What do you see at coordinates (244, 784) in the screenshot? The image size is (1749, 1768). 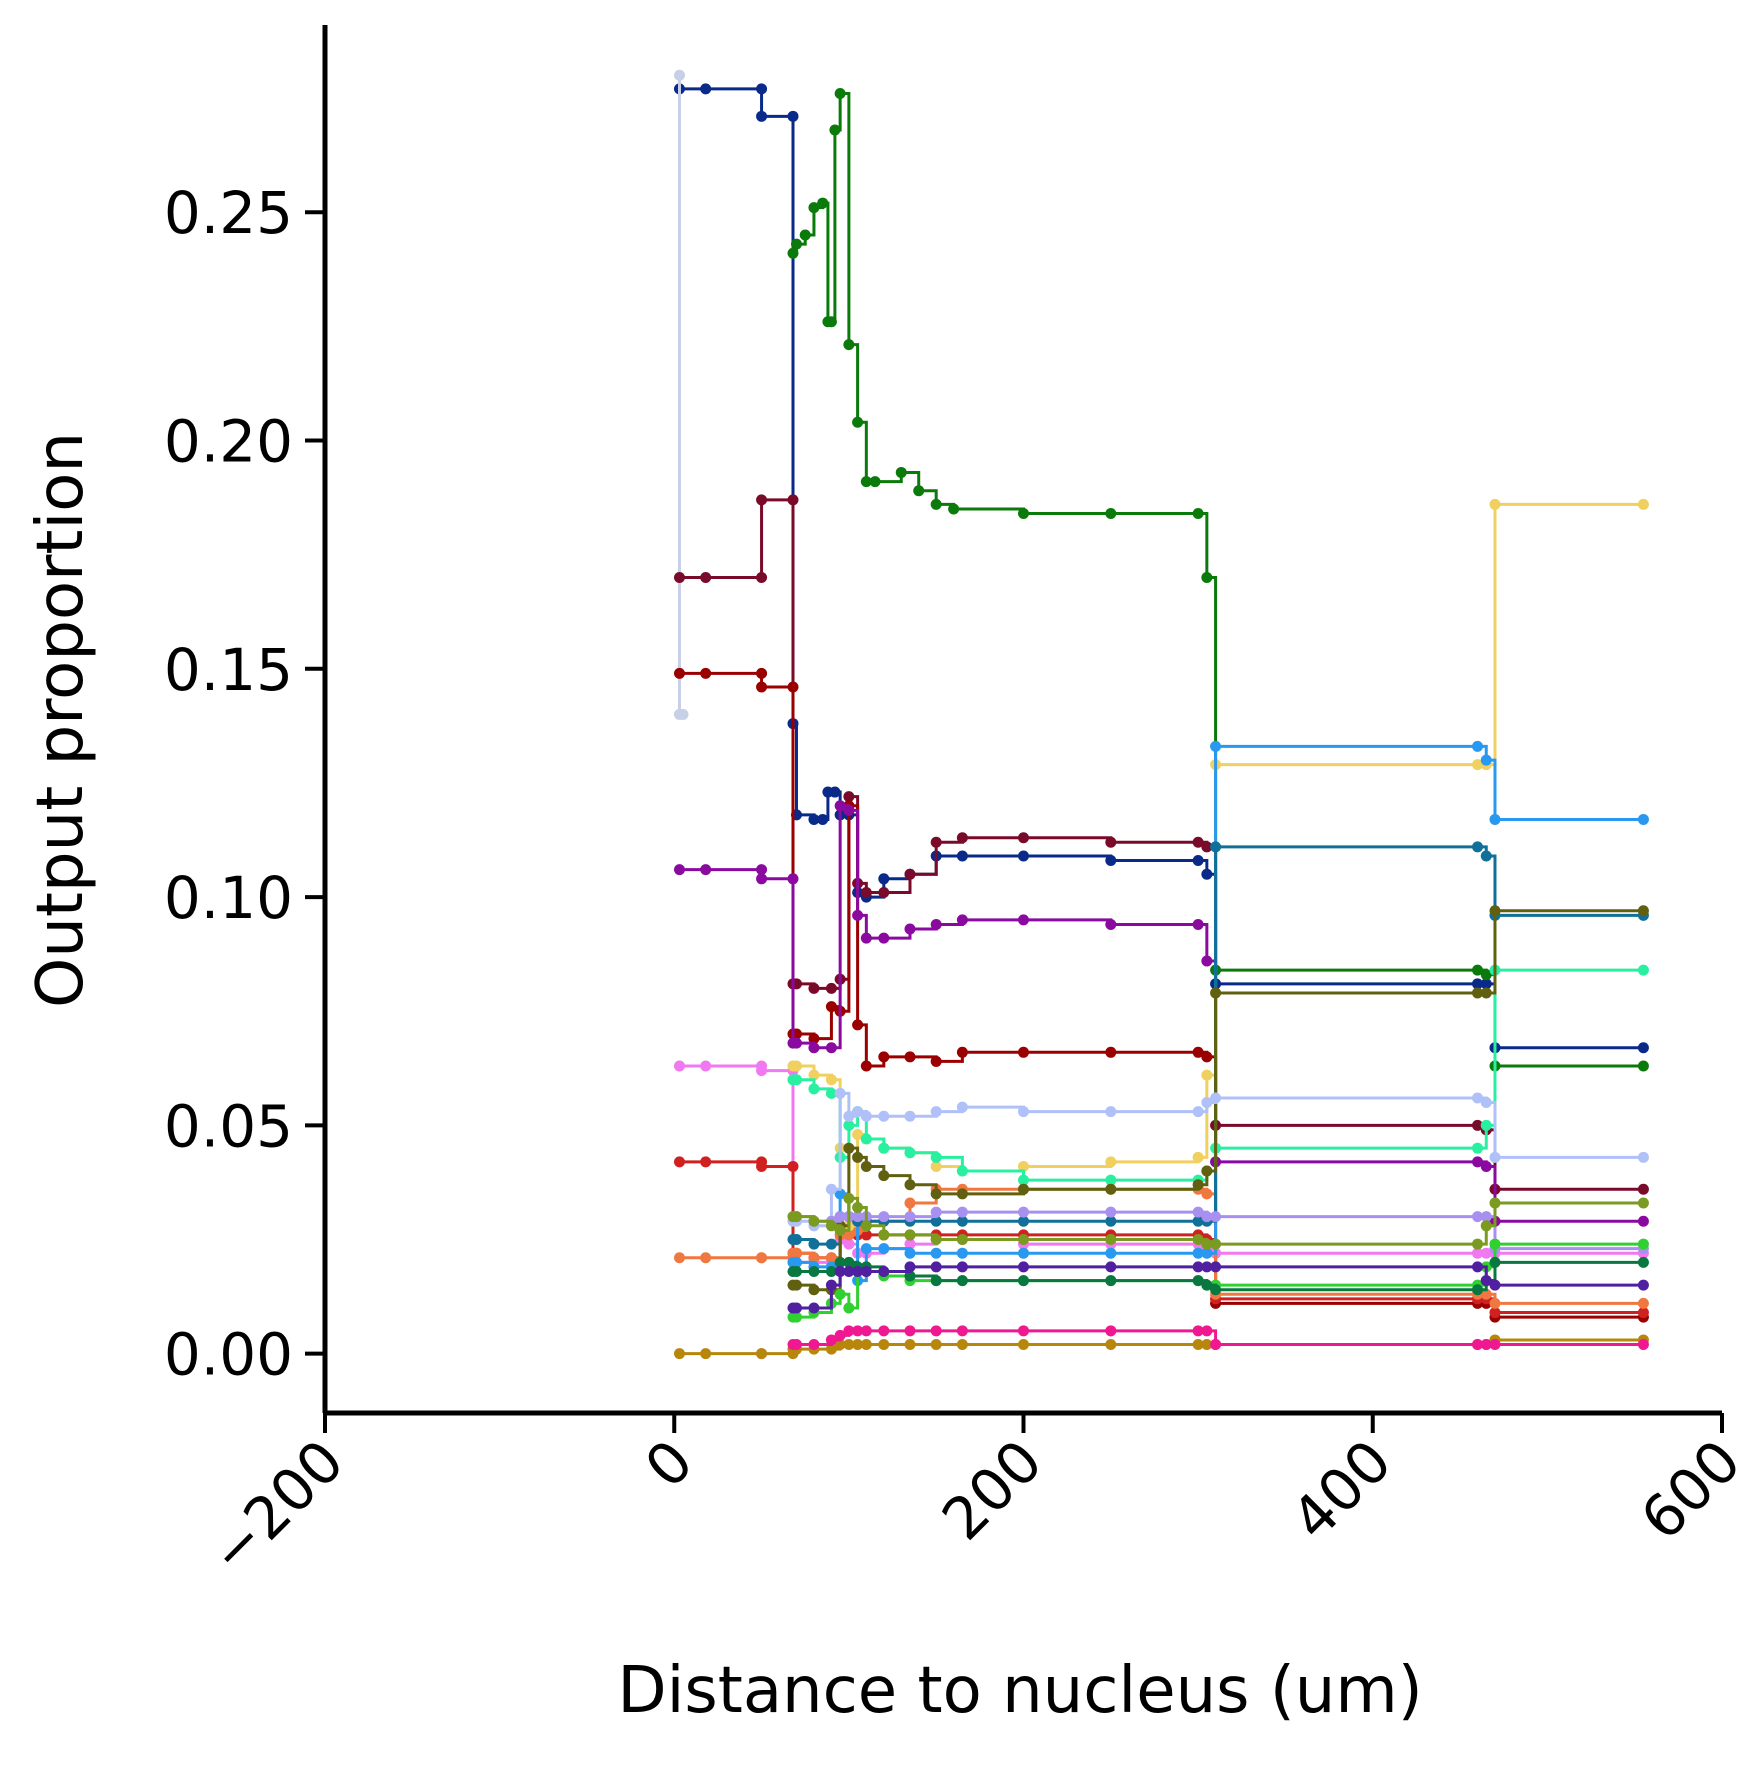 I see `y-ticks: 0.00 0.05 0.10 0.15 0.20 0.25` at bounding box center [244, 784].